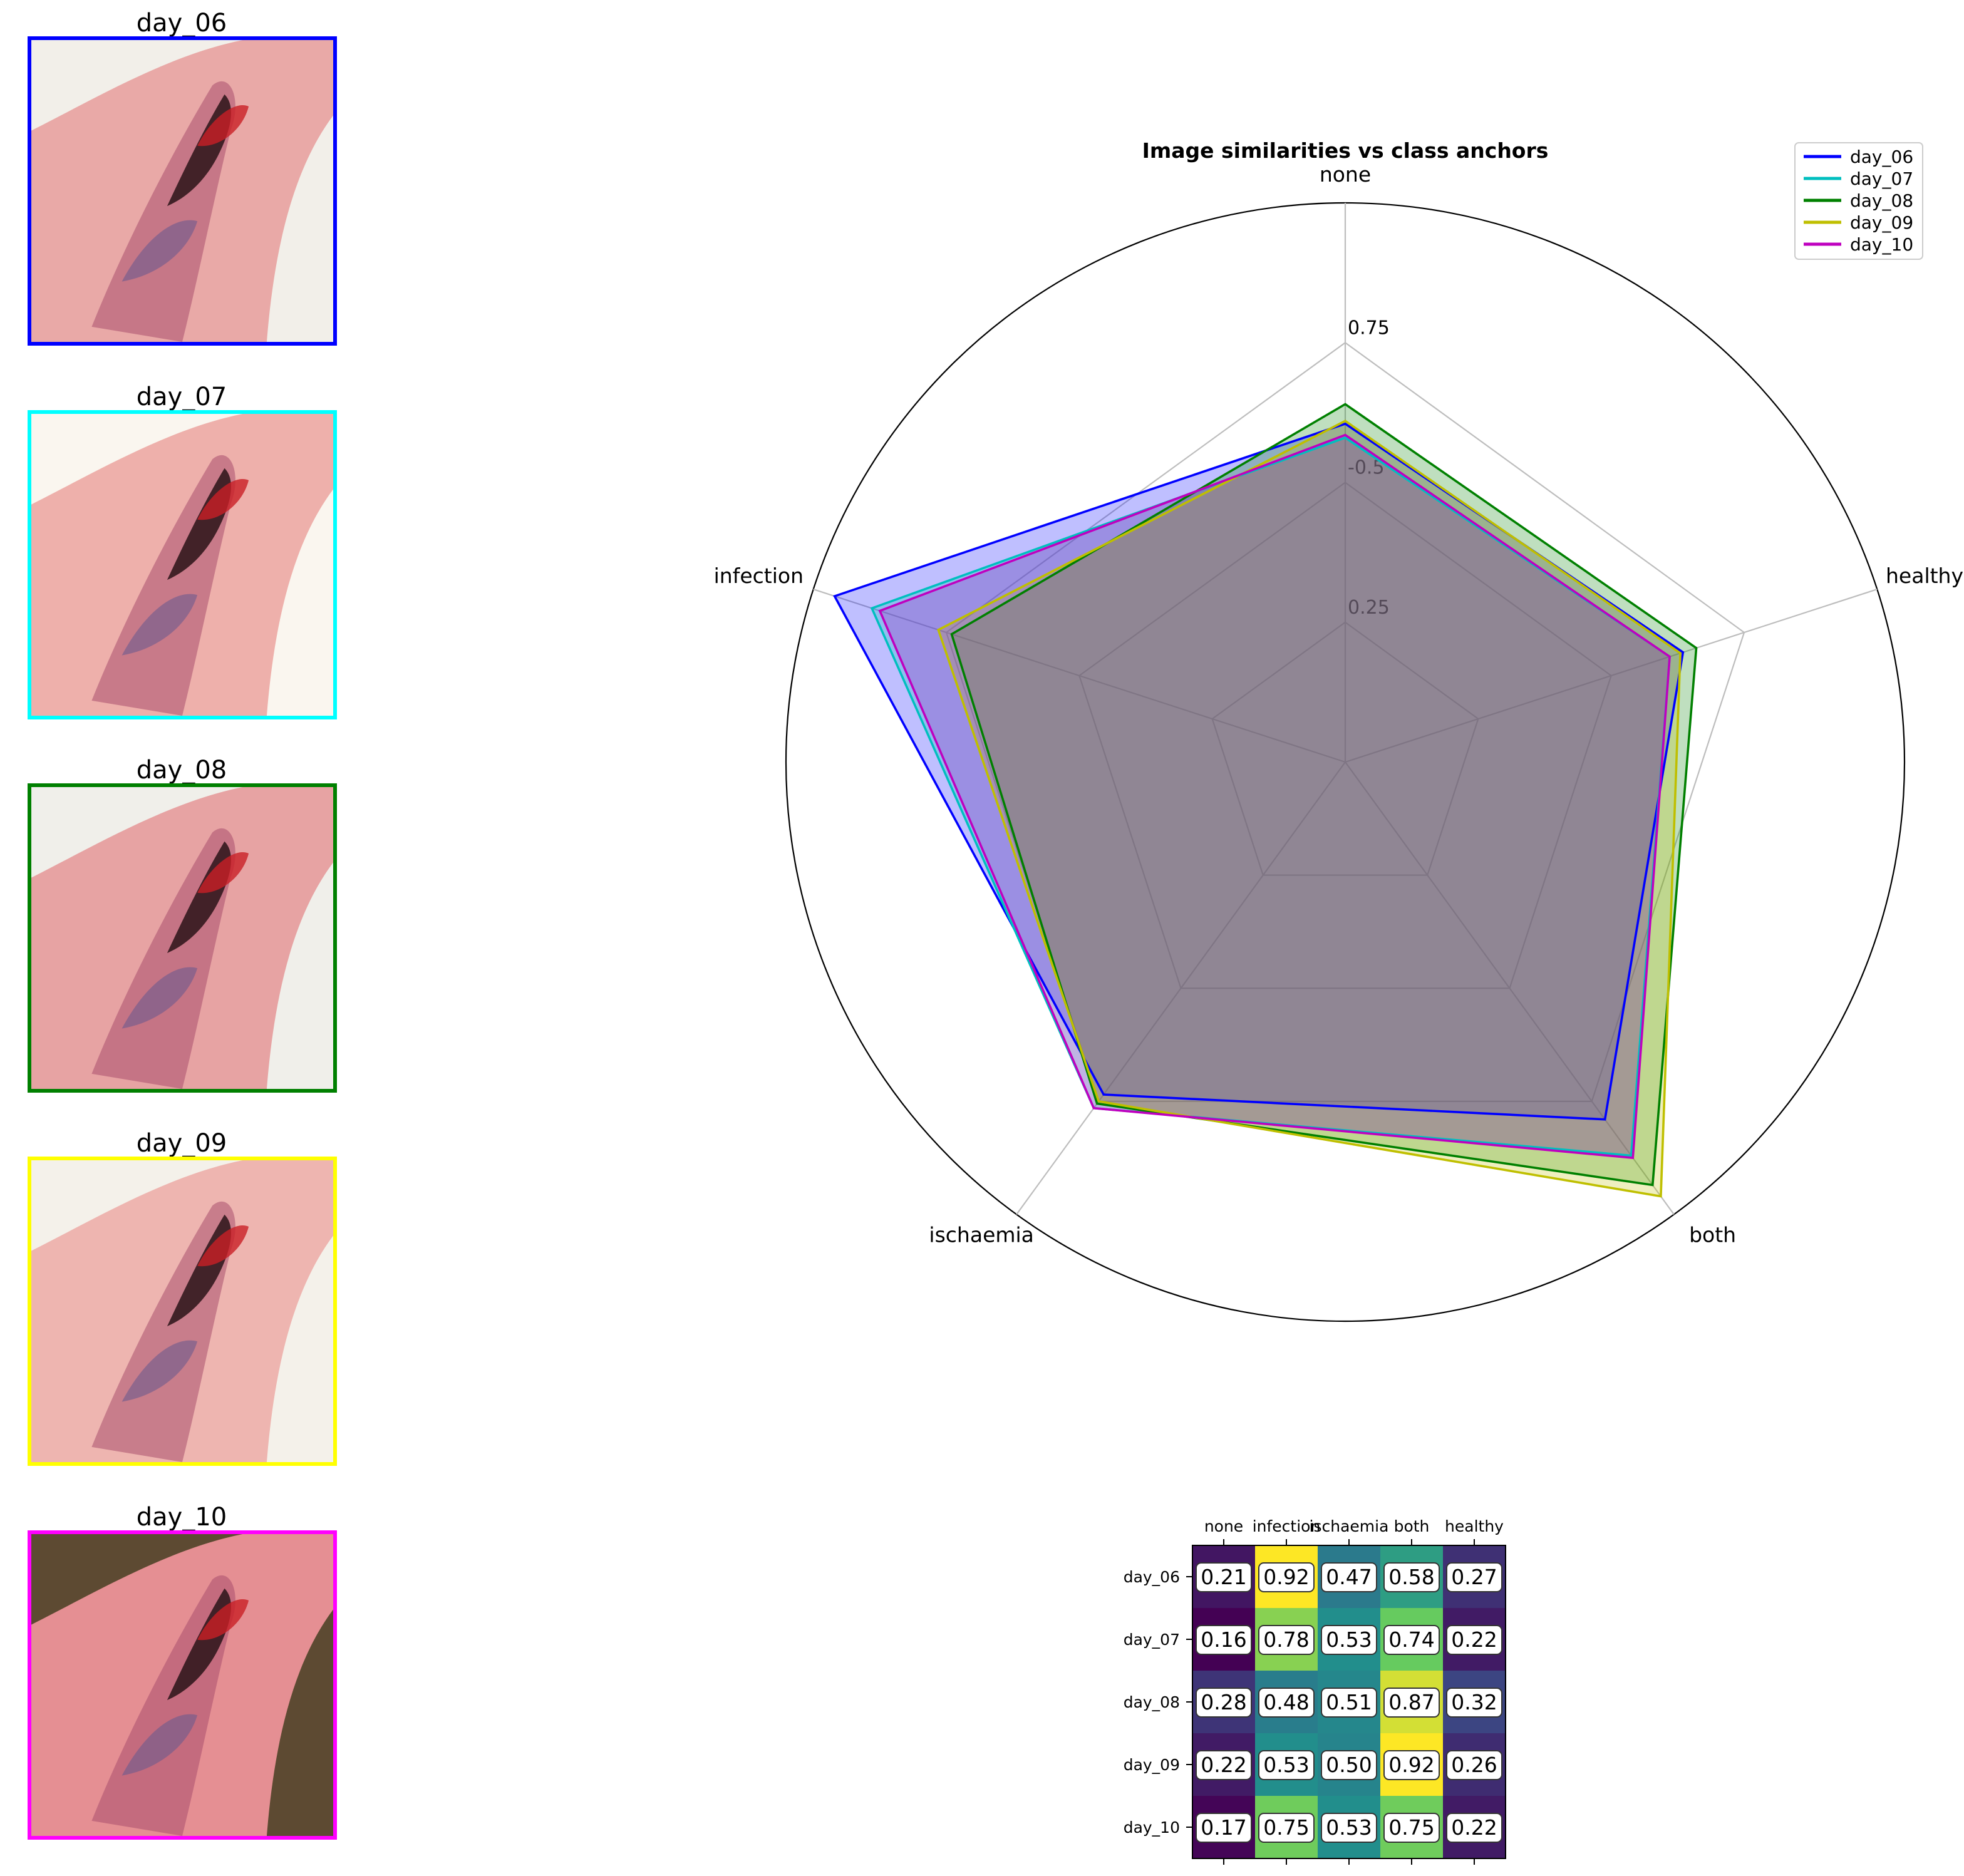 The height and width of the screenshot is (1876, 1964). I want to click on thumbnail-day_06: day_06, so click(188, 175).